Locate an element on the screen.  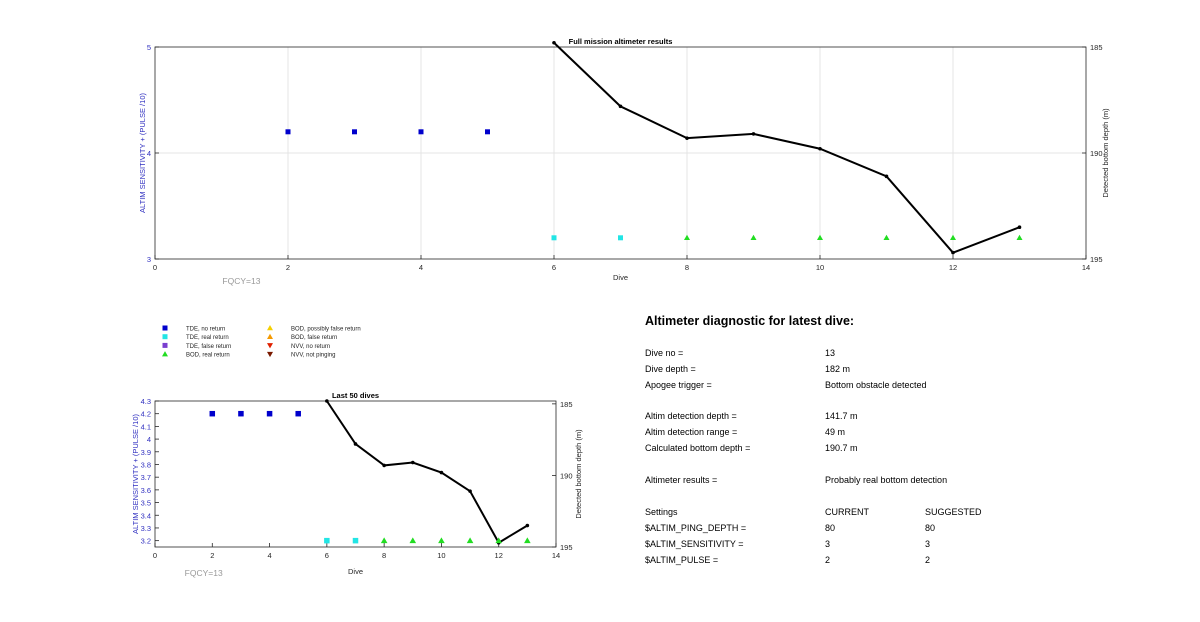
y-tick-label: 3.3 is located at coordinates (146, 528).